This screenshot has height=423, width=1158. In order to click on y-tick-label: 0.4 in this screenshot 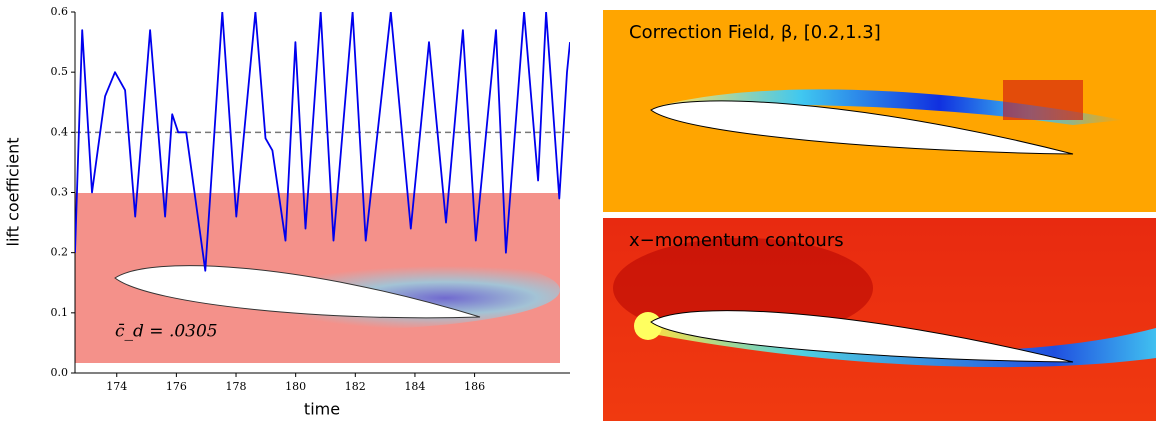, I will do `click(60, 131)`.